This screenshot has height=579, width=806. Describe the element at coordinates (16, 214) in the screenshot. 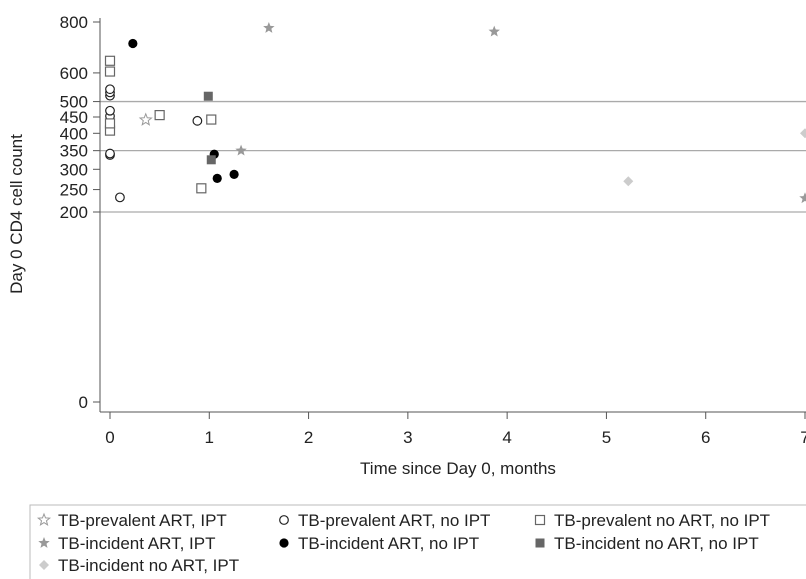

I see `y-axis-title: Day 0 CD4 cell count` at that location.